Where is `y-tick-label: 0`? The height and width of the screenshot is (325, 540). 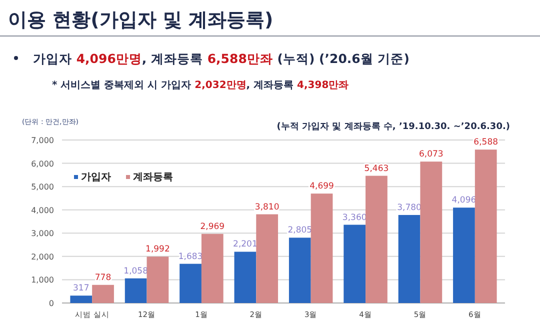 y-tick-label: 0 is located at coordinates (51, 303).